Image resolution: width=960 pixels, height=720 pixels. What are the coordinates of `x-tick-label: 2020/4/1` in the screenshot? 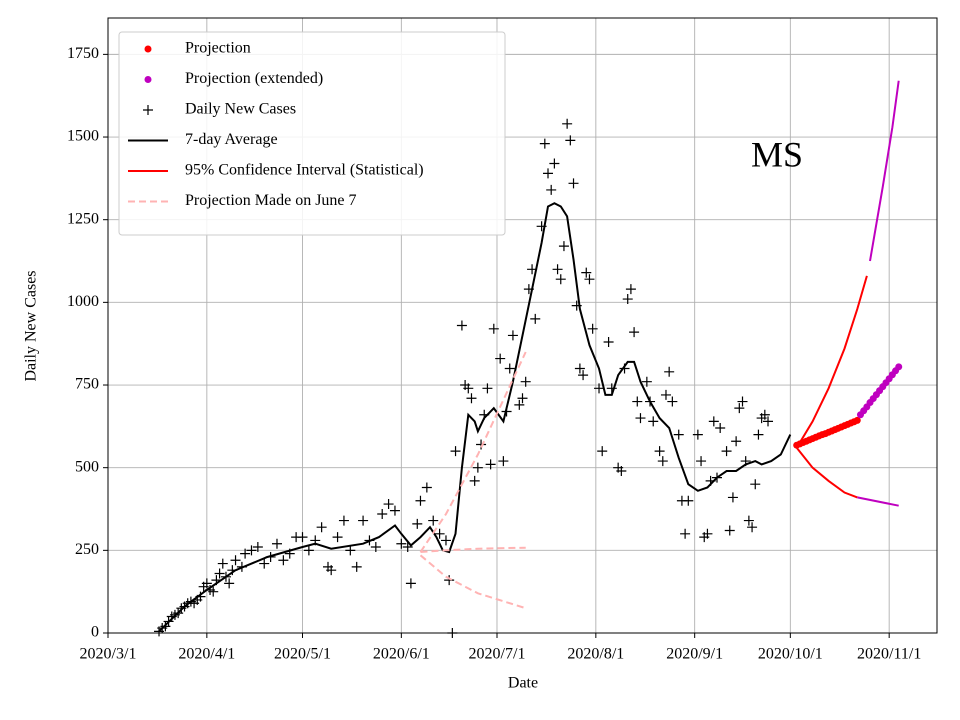 It's located at (206, 654).